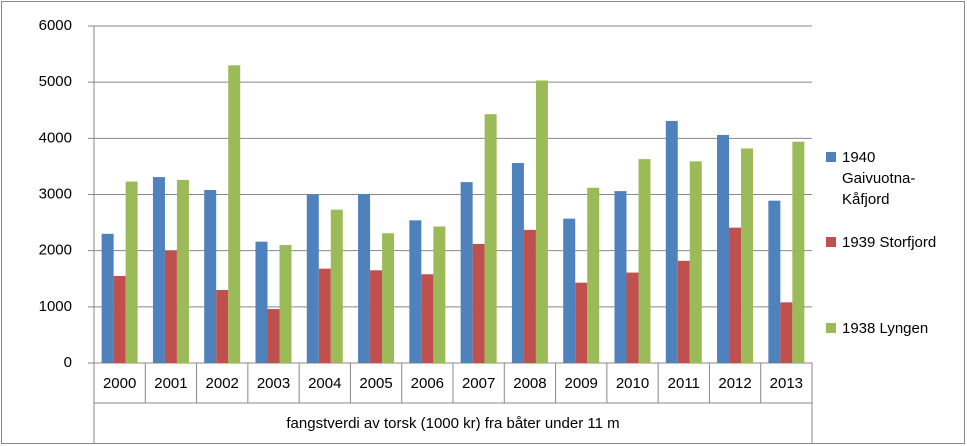 The image size is (967, 446). I want to click on x-tick-label: 2009, so click(581, 383).